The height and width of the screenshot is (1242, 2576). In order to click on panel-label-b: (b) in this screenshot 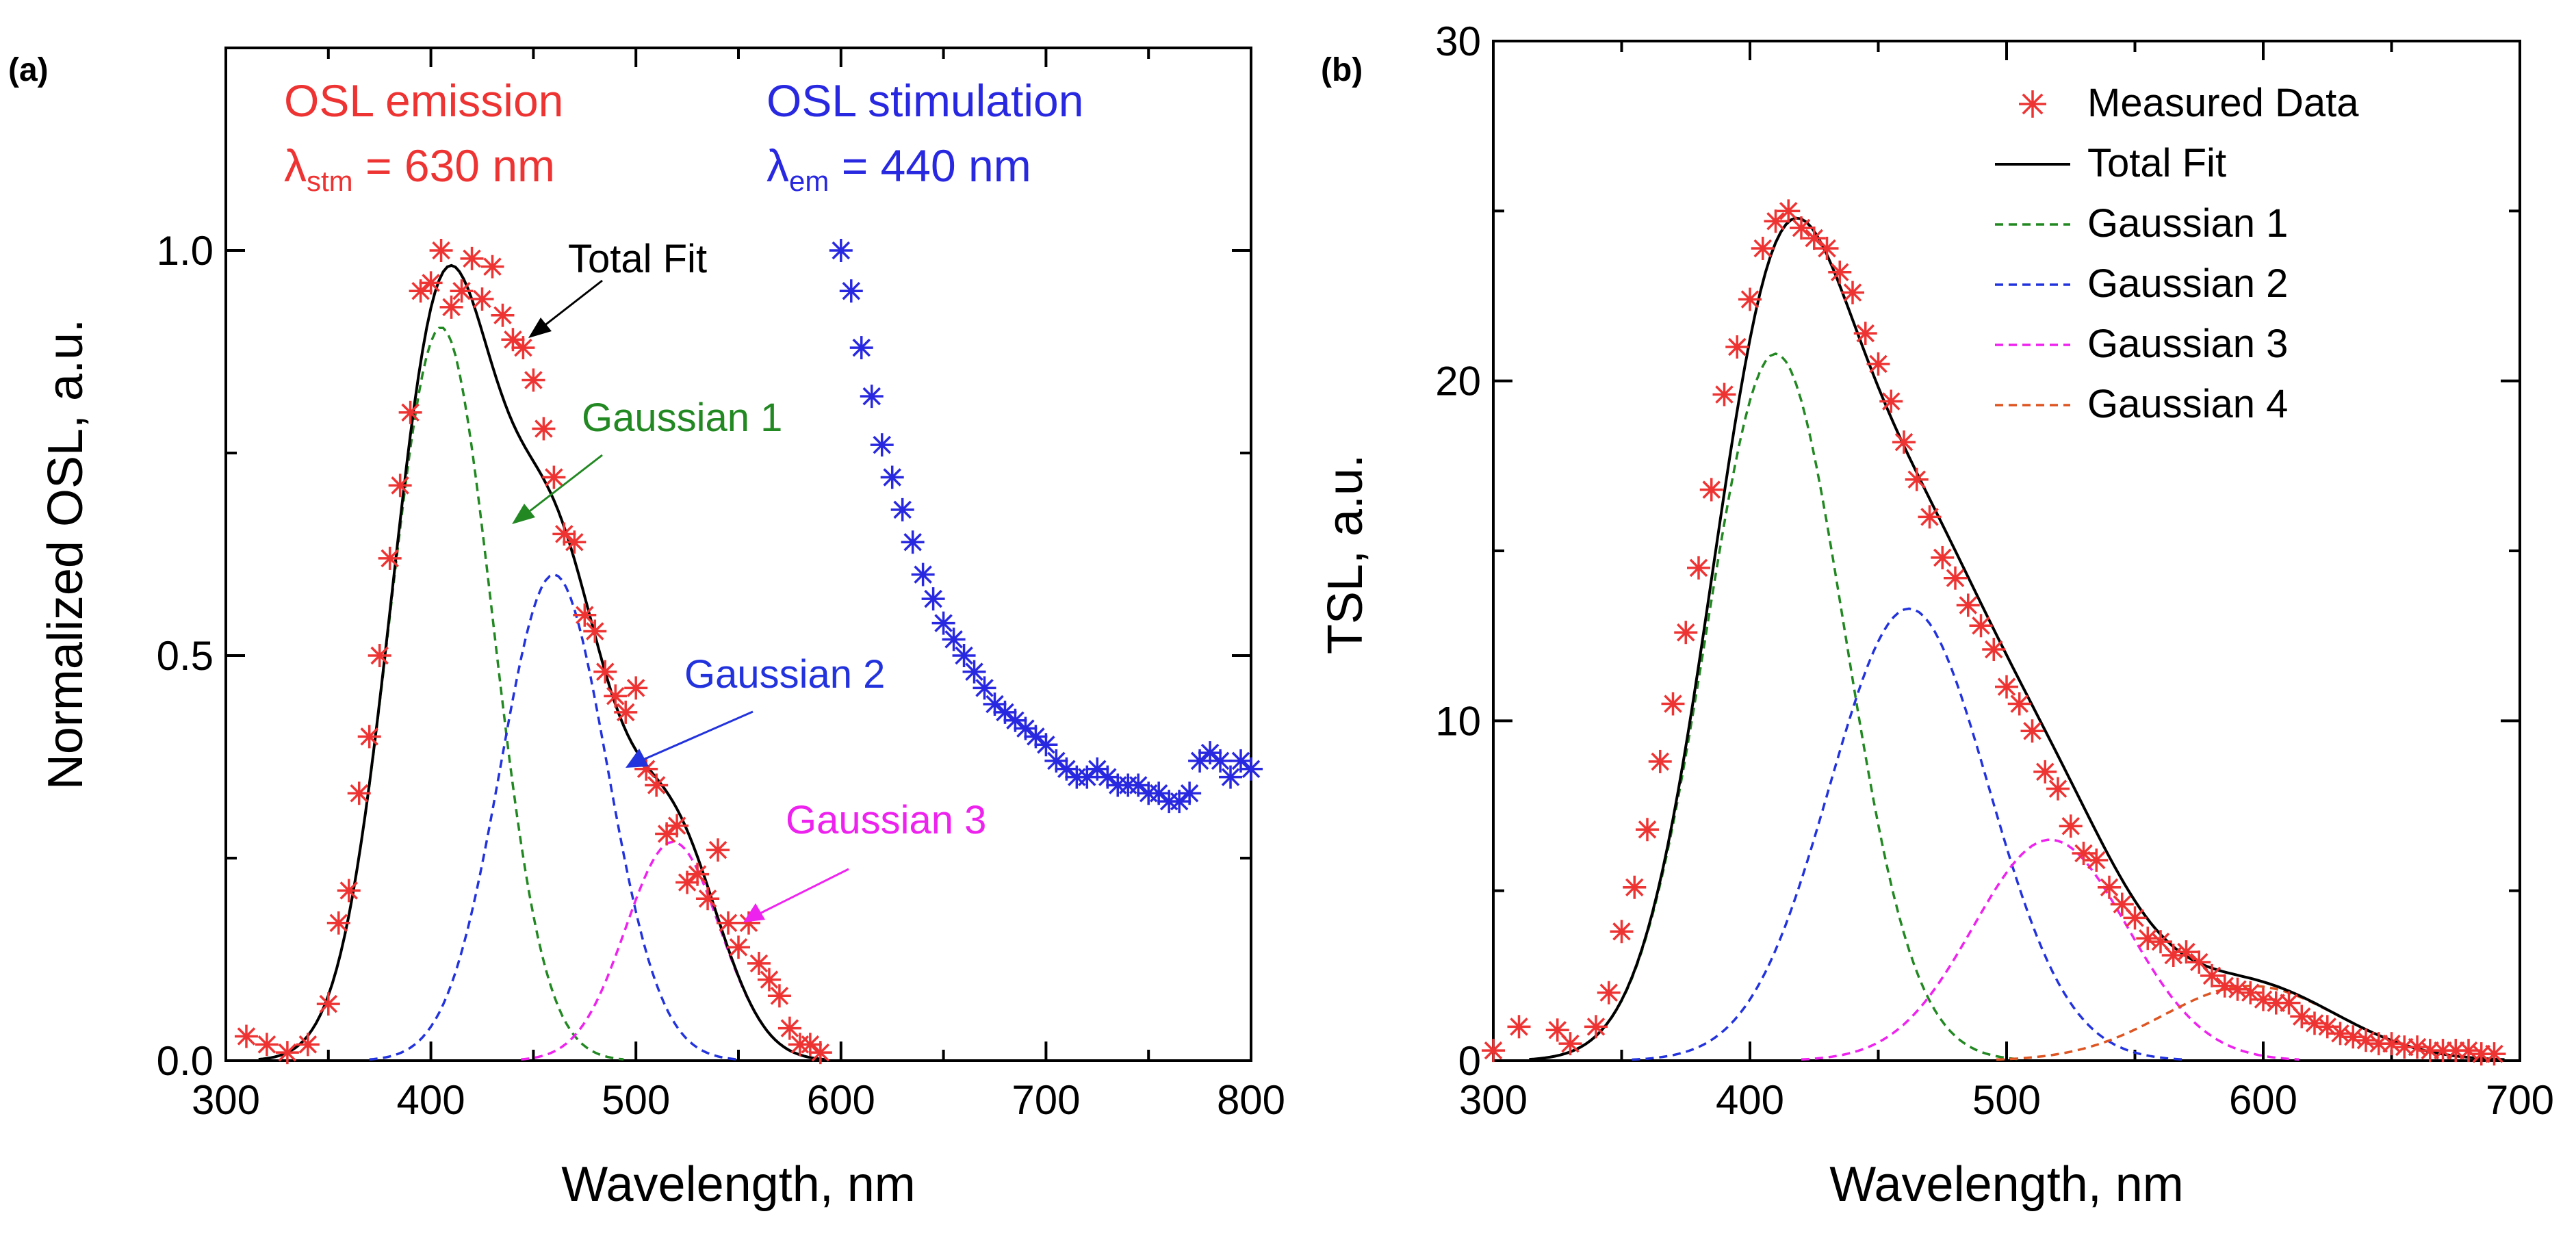, I will do `click(1342, 70)`.